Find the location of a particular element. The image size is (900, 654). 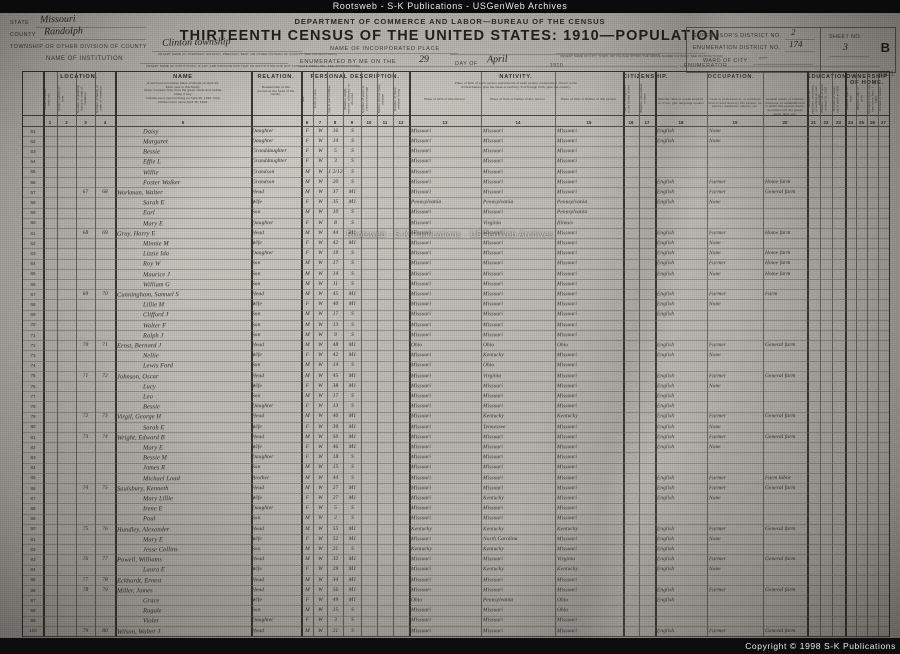

cell-name: Wilson, Walter J is located at coordinates (138, 631).